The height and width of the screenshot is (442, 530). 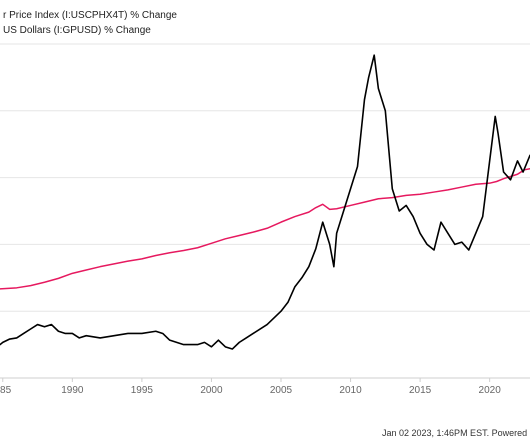 What do you see at coordinates (265, 32) in the screenshot?
I see `legend-item-gold: US Dollars (I:GPUSD) % Change` at bounding box center [265, 32].